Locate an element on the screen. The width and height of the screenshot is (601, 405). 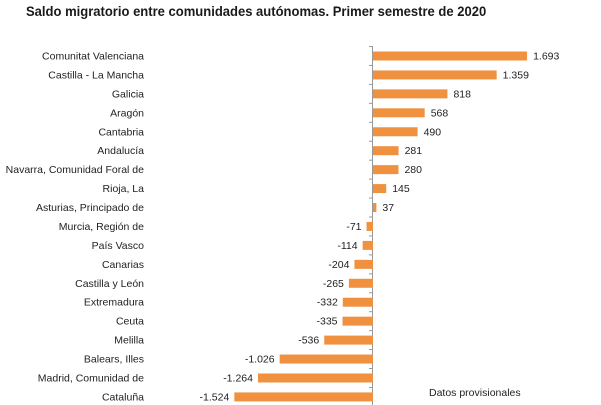
data-label: 568 is located at coordinates (440, 113).